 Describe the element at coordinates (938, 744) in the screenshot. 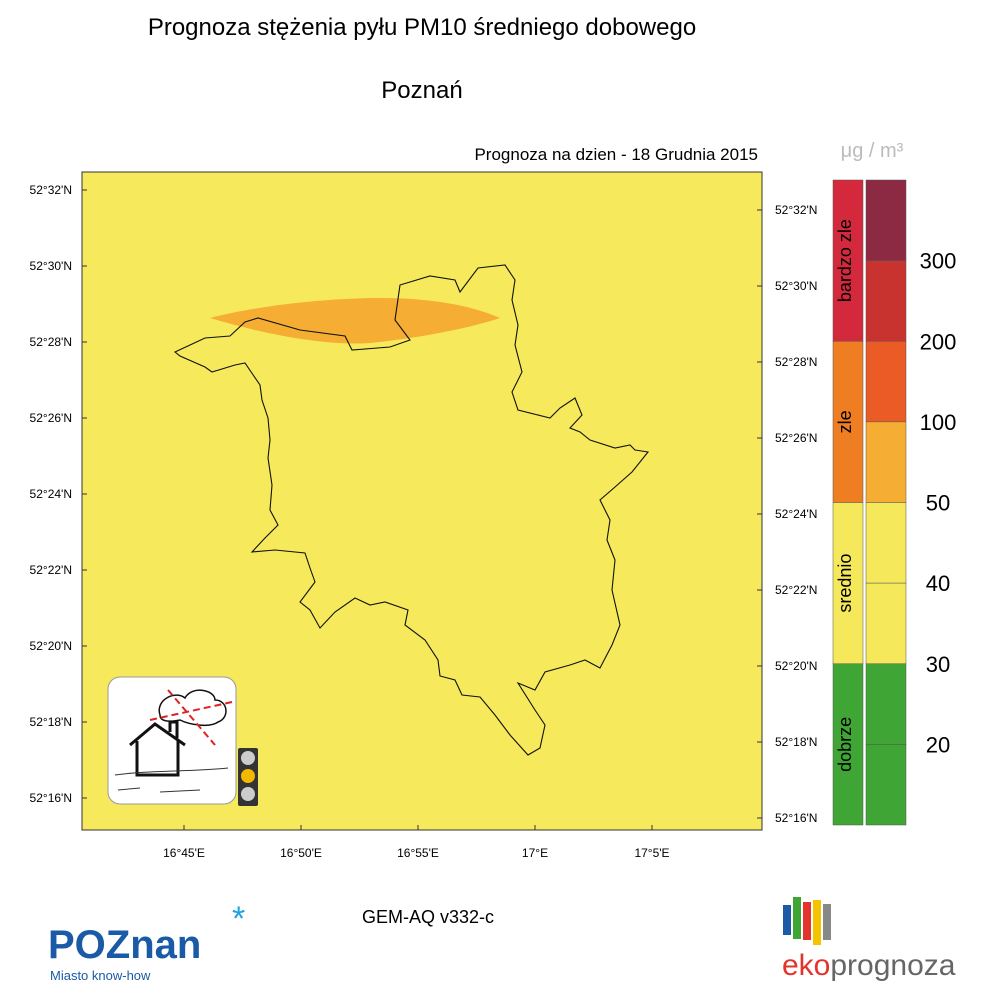

I see `legend-threshold: 20` at that location.